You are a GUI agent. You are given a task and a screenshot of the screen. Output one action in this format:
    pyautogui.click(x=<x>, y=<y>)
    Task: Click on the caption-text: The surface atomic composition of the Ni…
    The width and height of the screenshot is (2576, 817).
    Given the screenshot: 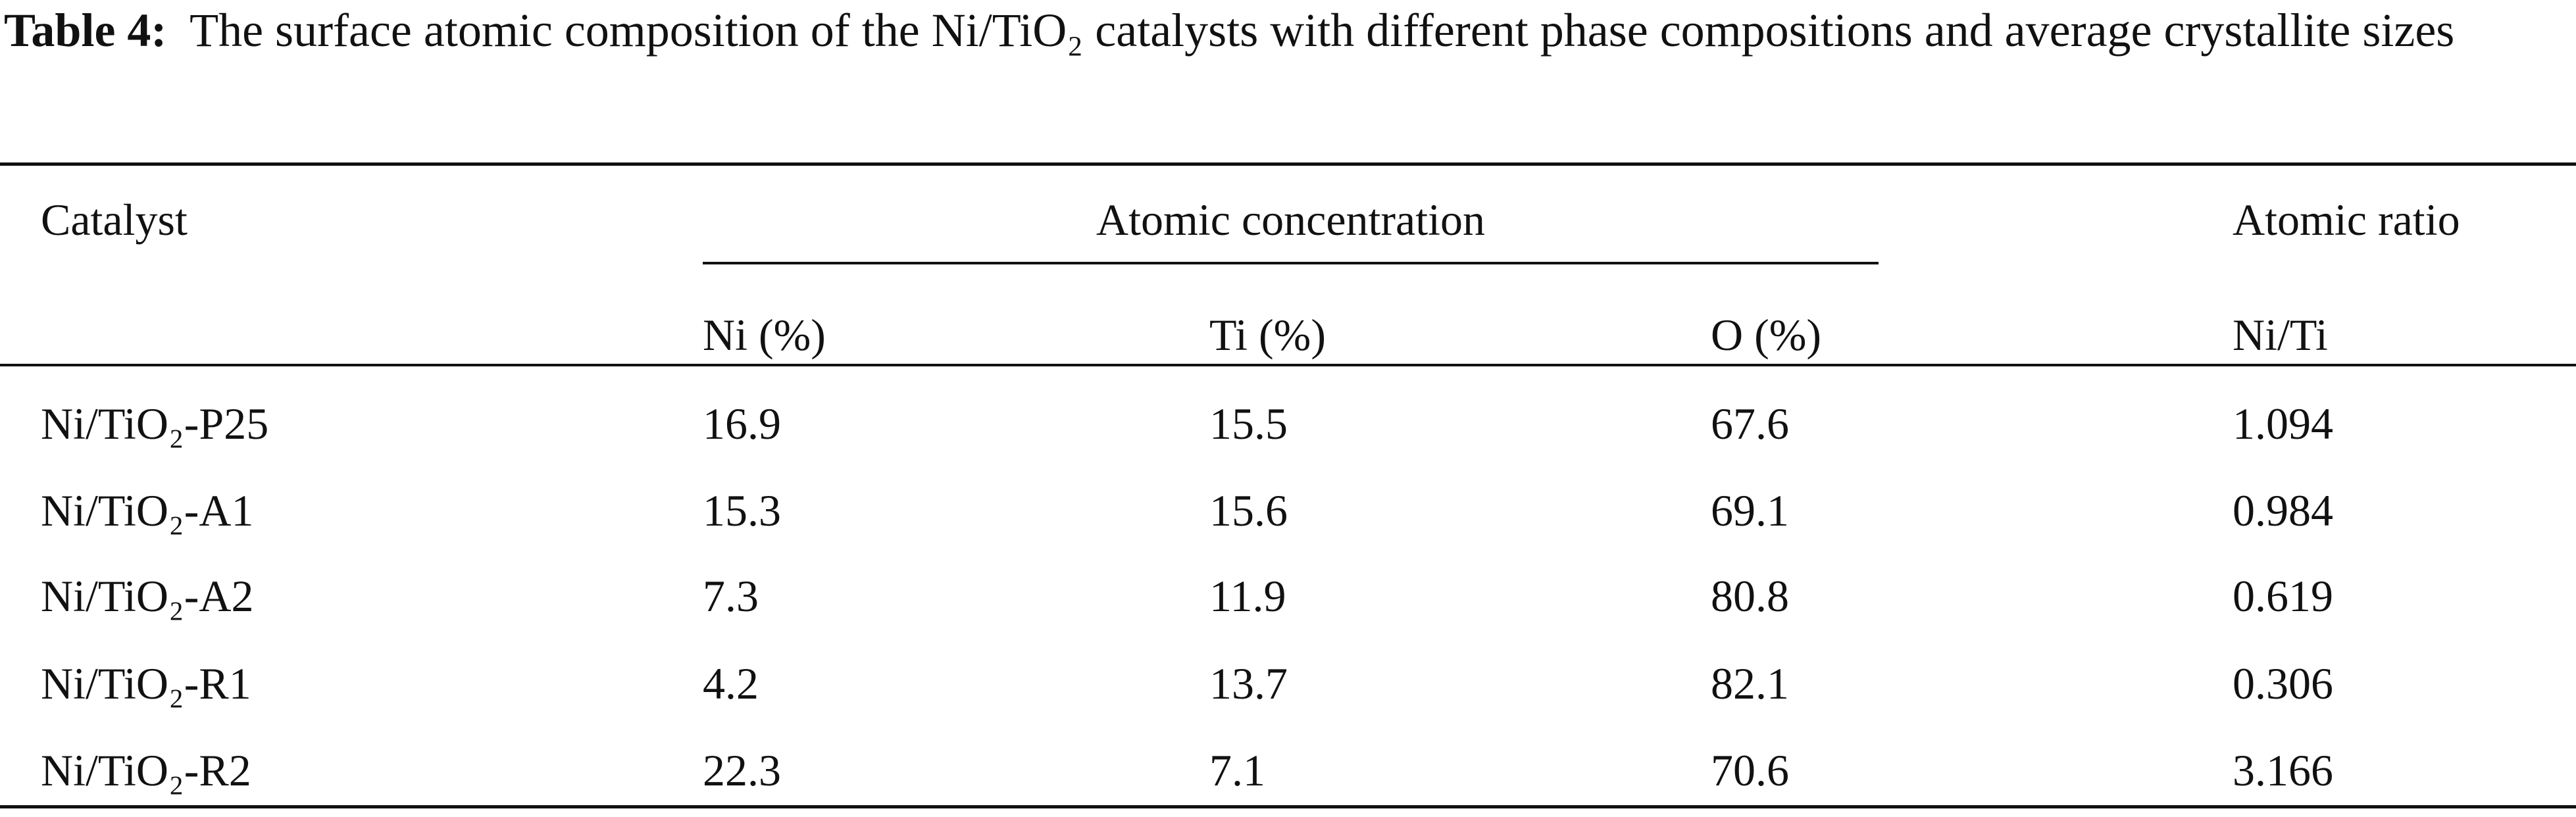 What is the action you would take?
    pyautogui.click(x=1322, y=31)
    